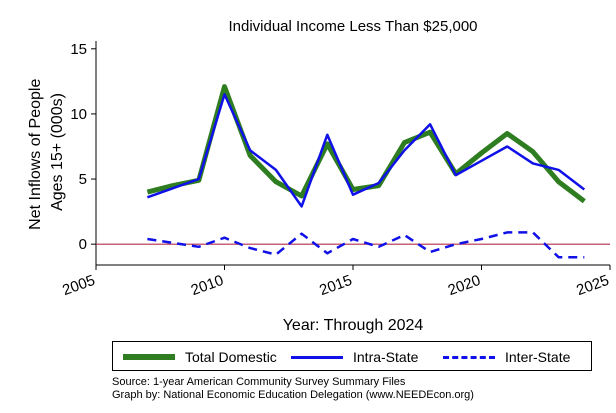 The width and height of the screenshot is (616, 413). I want to click on legend-swatch-inter-state, so click(469, 357).